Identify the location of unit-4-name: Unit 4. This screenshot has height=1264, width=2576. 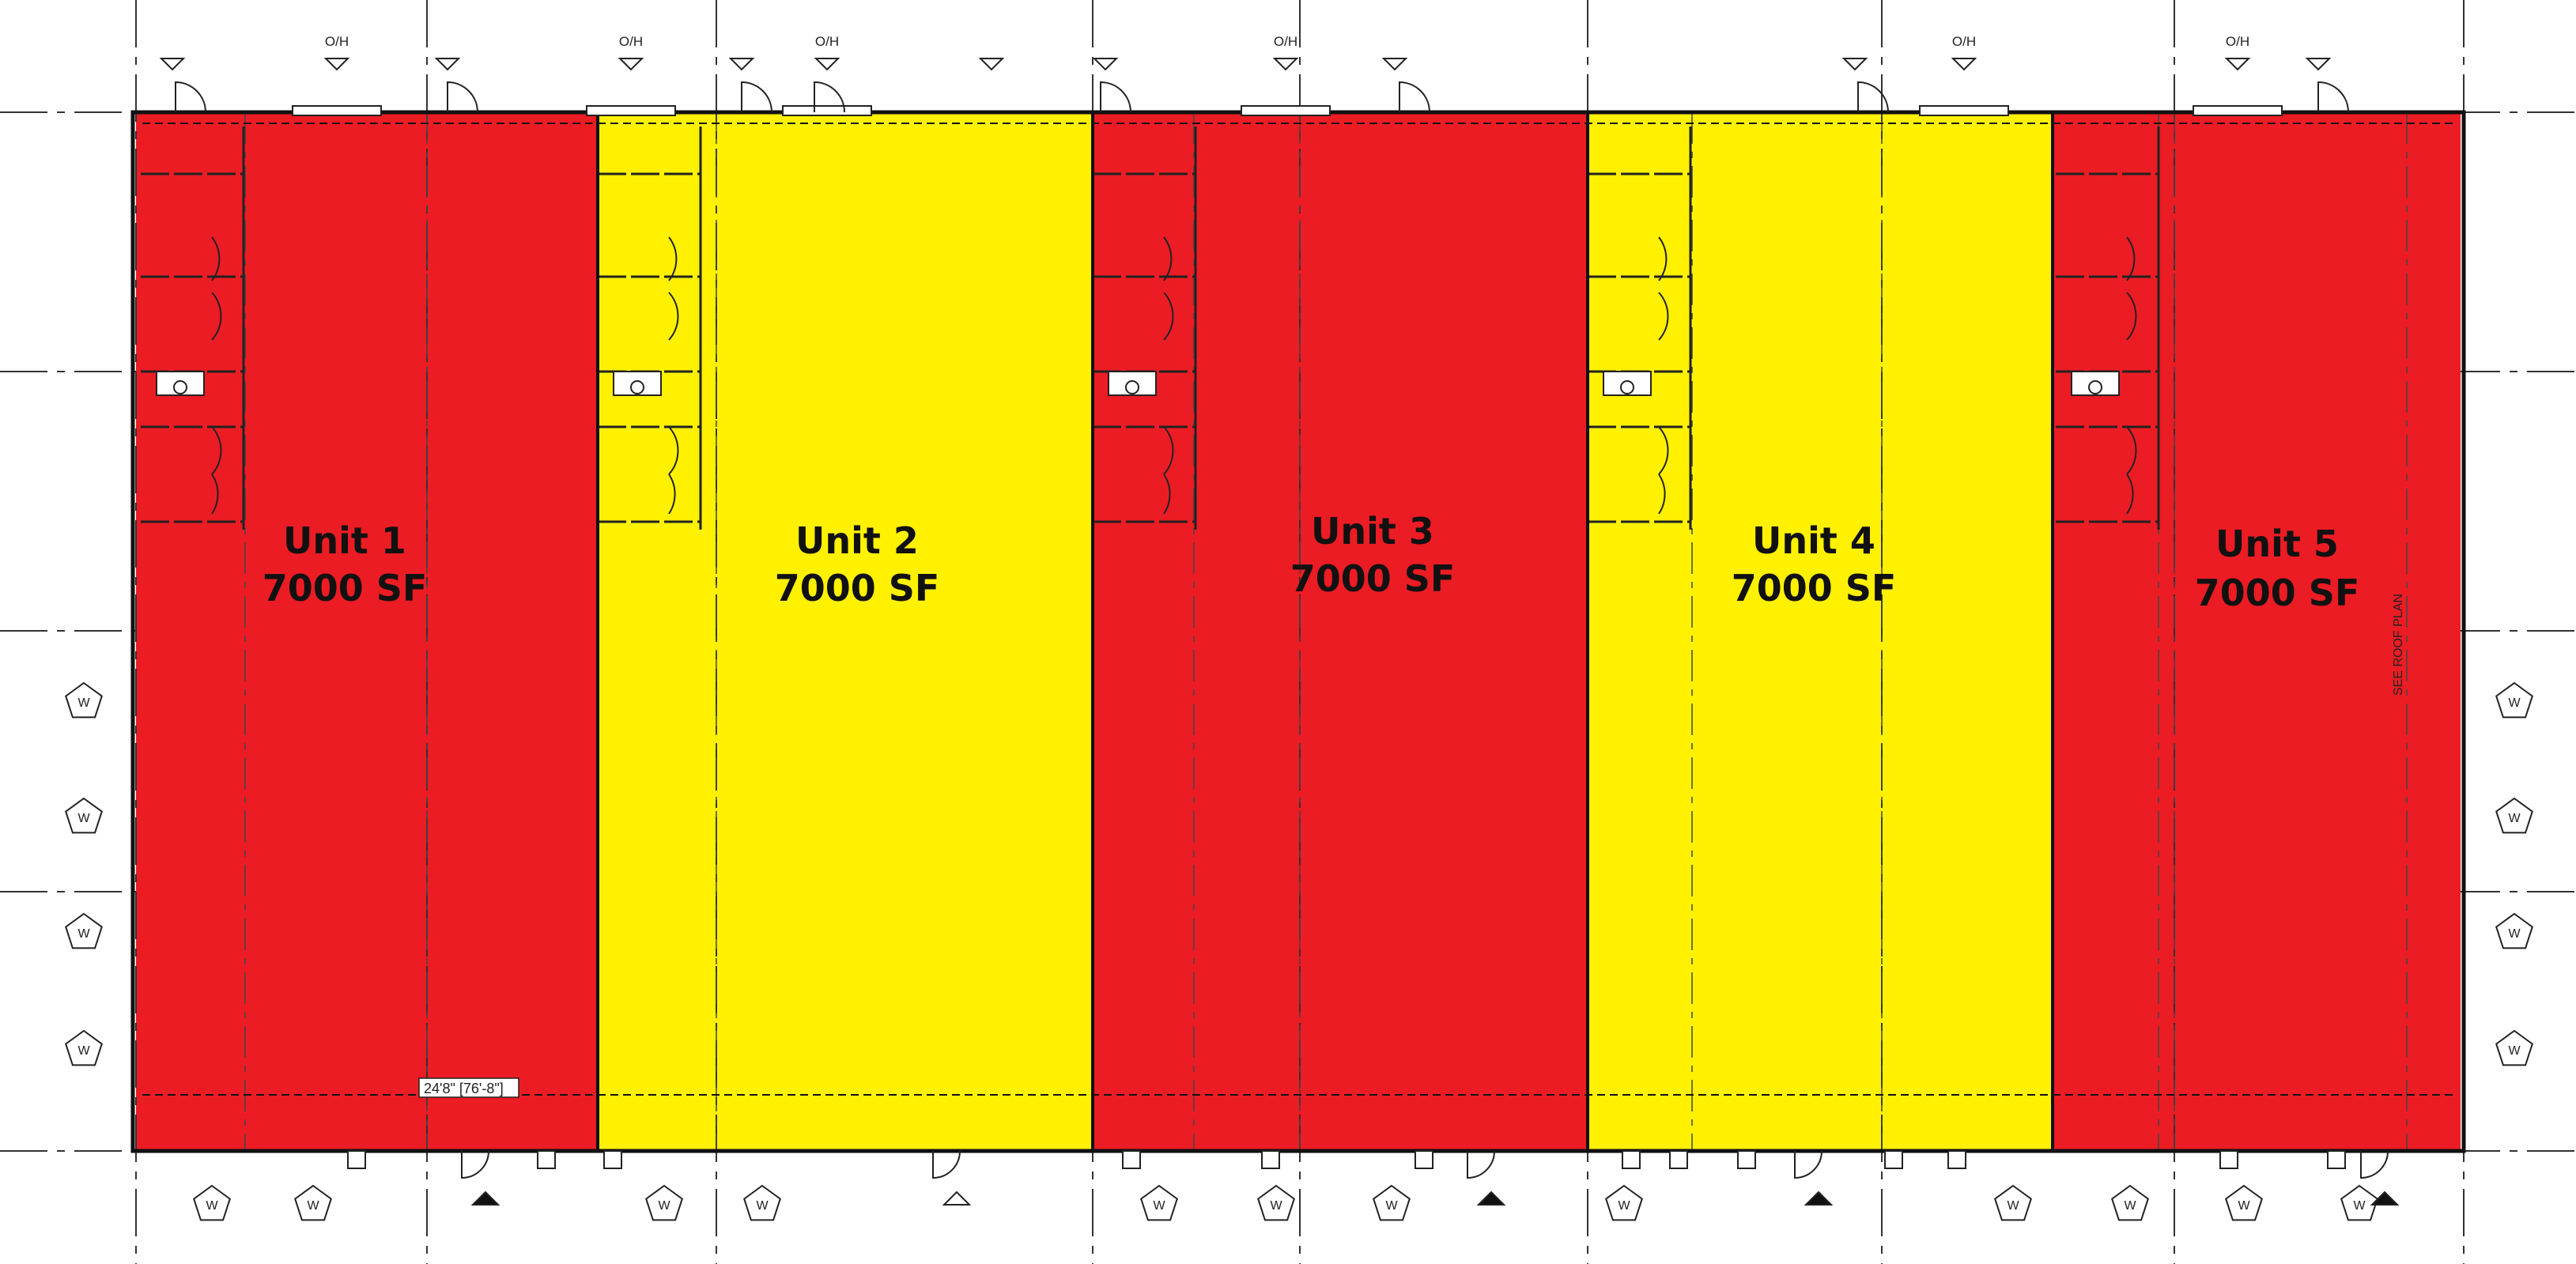
(1813, 540).